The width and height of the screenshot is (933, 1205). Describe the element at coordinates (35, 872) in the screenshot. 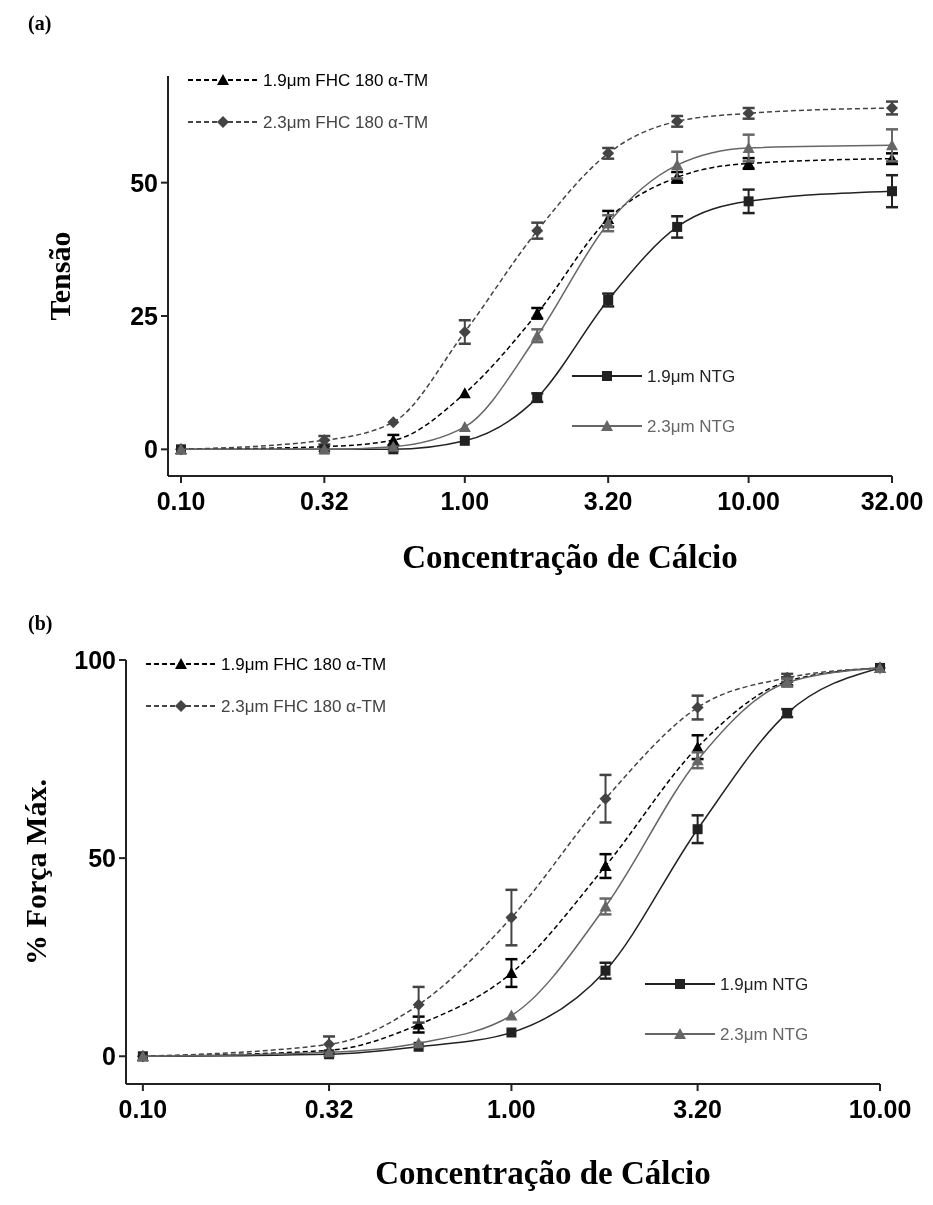

I see `y-axis-title: % Força Máx.` at that location.